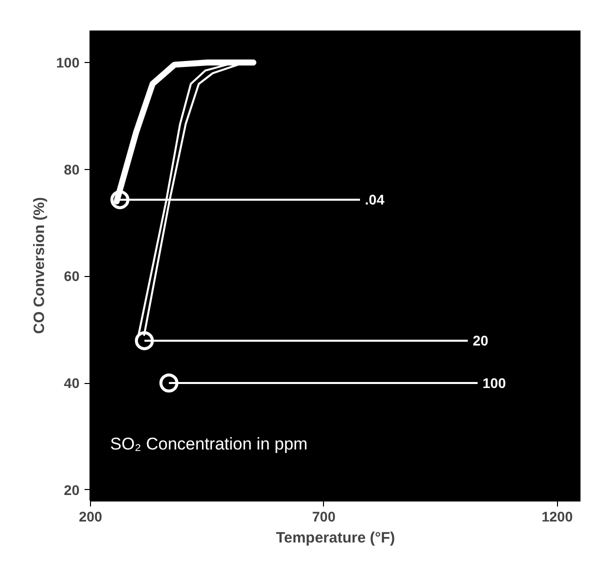  Describe the element at coordinates (72, 169) in the screenshot. I see `y-tick-label: 80` at that location.